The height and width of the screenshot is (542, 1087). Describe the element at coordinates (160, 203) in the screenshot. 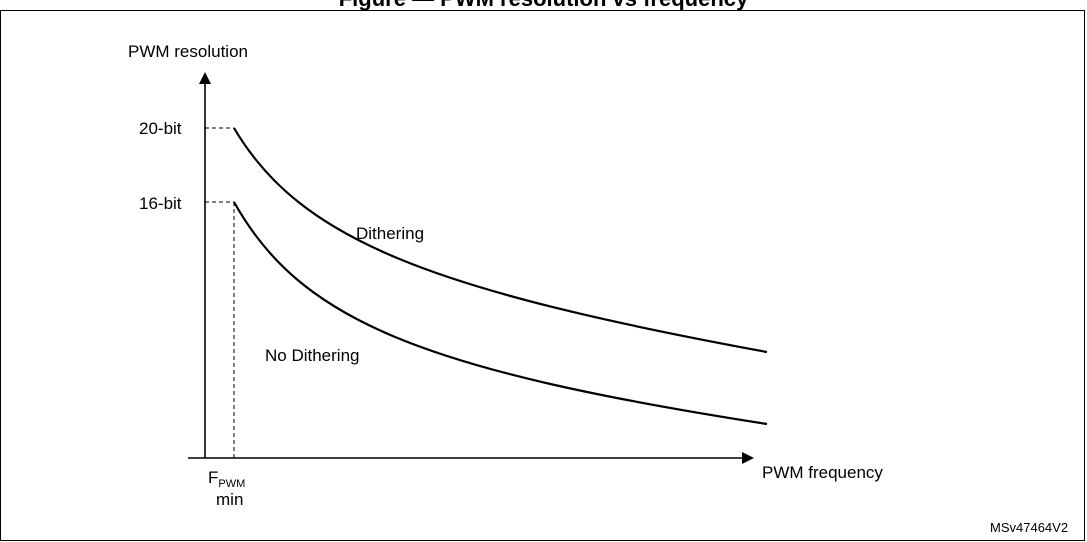

I see `y-tick-16bit: 16-bit` at that location.